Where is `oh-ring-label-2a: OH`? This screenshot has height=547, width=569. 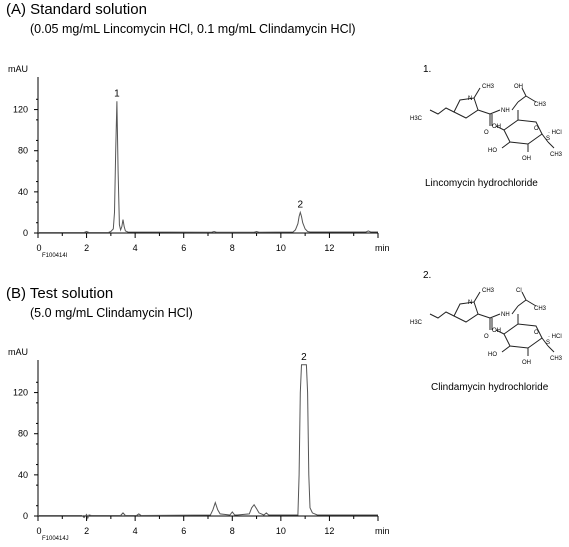
oh-ring-label-2a: OH is located at coordinates (496, 331).